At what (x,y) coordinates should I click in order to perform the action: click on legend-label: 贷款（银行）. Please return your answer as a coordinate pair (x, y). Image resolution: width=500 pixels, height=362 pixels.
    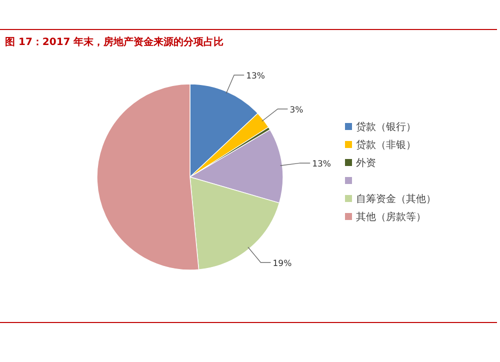
    Looking at the image, I should click on (386, 127).